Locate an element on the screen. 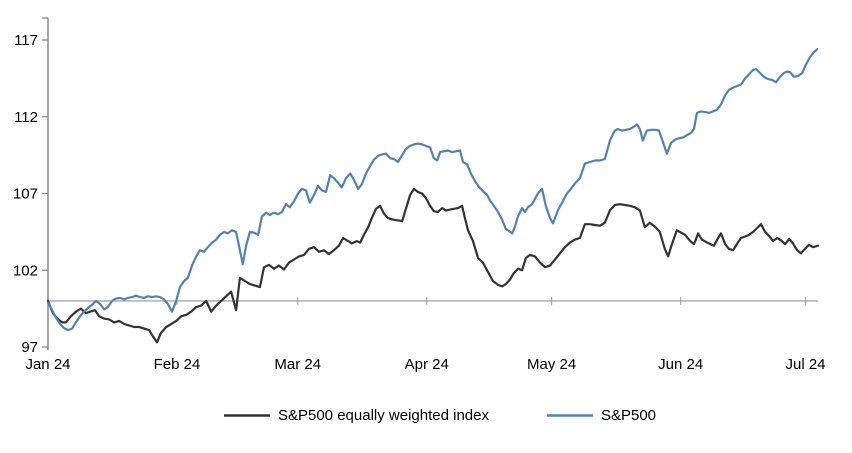 The width and height of the screenshot is (852, 453). x-tick-label: May 24 is located at coordinates (551, 364).